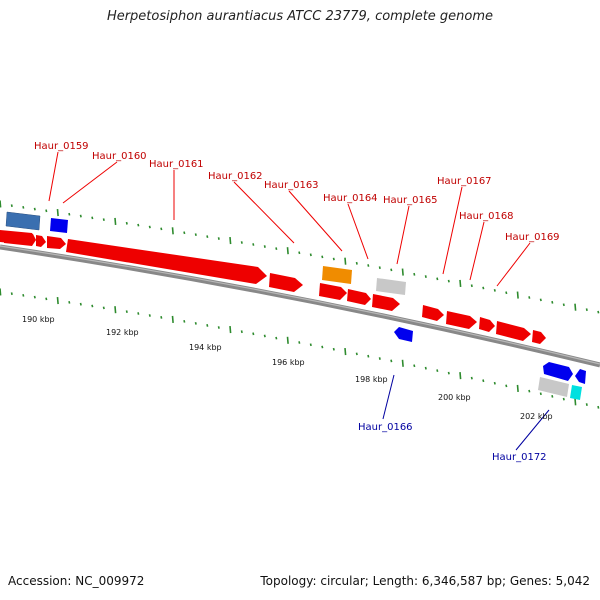 Image resolution: width=600 pixels, height=600 pixels. Describe the element at coordinates (23, 221) in the screenshot. I see `gene-rna` at that location.